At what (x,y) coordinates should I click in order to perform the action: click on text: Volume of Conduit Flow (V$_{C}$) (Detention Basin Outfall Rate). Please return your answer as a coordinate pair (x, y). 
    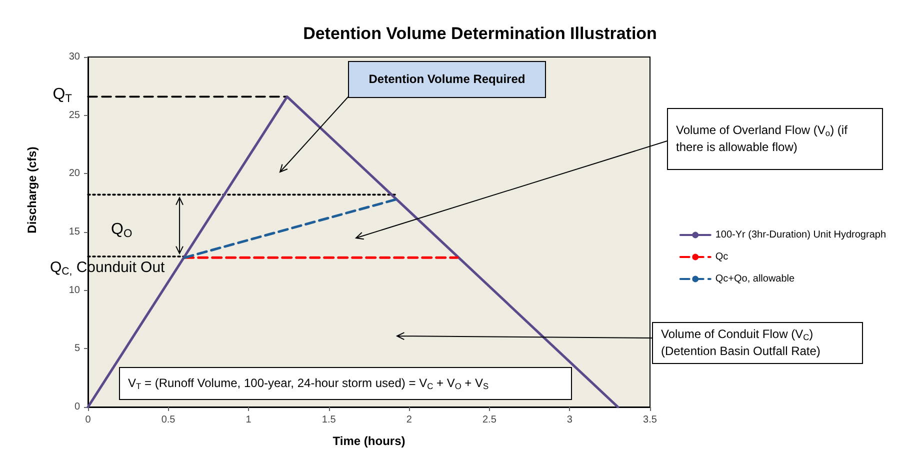
    Looking at the image, I should click on (741, 343).